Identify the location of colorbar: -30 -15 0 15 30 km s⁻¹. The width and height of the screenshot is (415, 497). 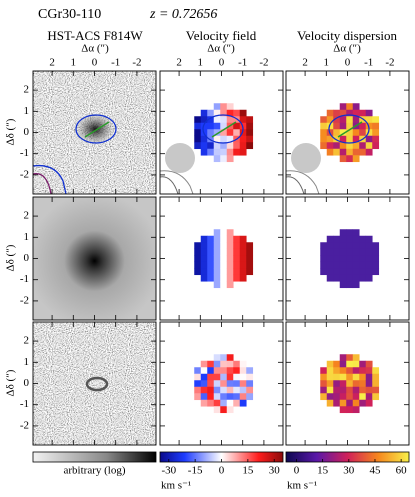
(221, 471).